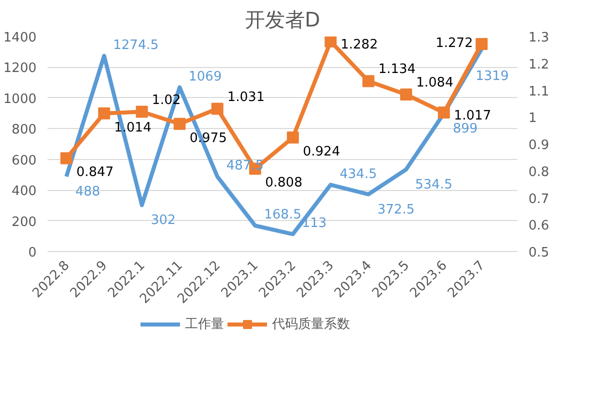  Describe the element at coordinates (359, 44) in the screenshot. I see `data-label: 1.282` at that location.